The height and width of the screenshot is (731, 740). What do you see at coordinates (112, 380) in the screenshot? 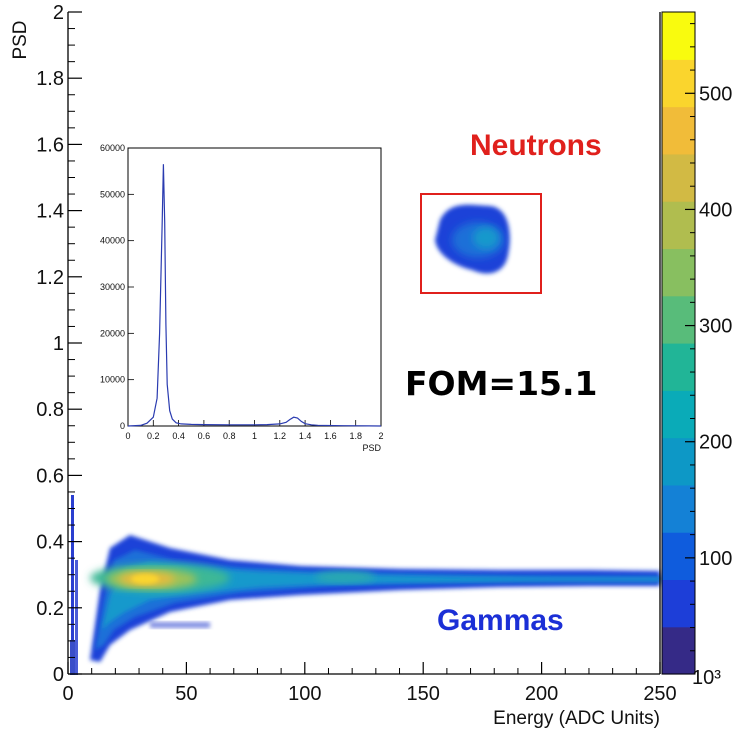
I see `inset-y-tick-label: 10000` at bounding box center [112, 380].